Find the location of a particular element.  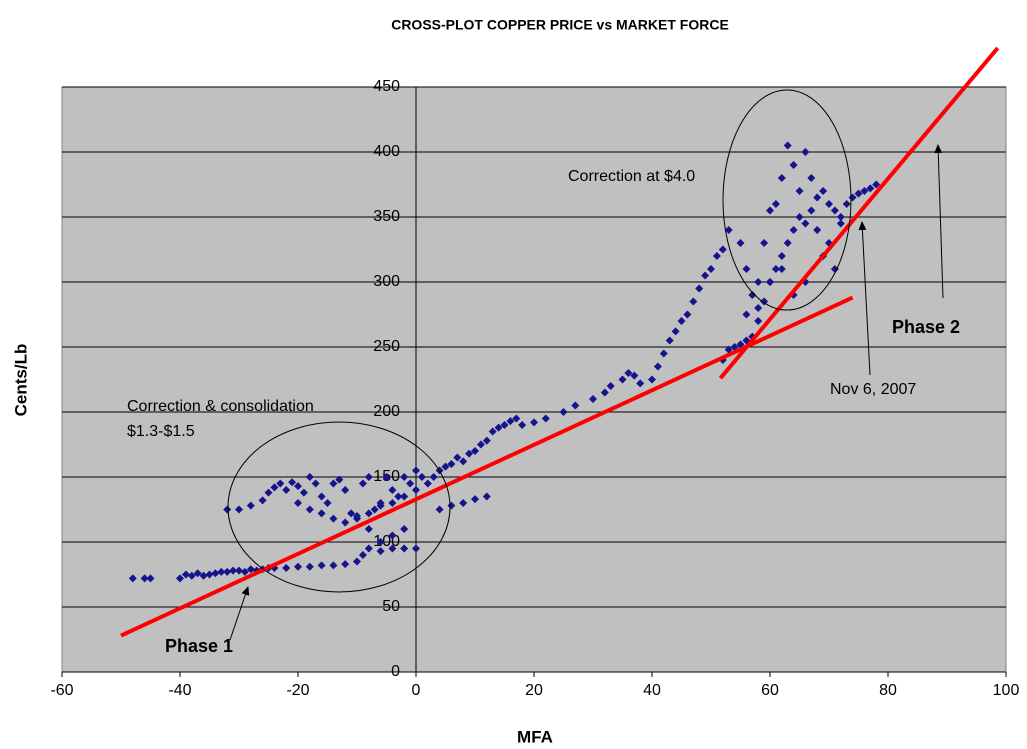

ellipse is located at coordinates (787, 200).